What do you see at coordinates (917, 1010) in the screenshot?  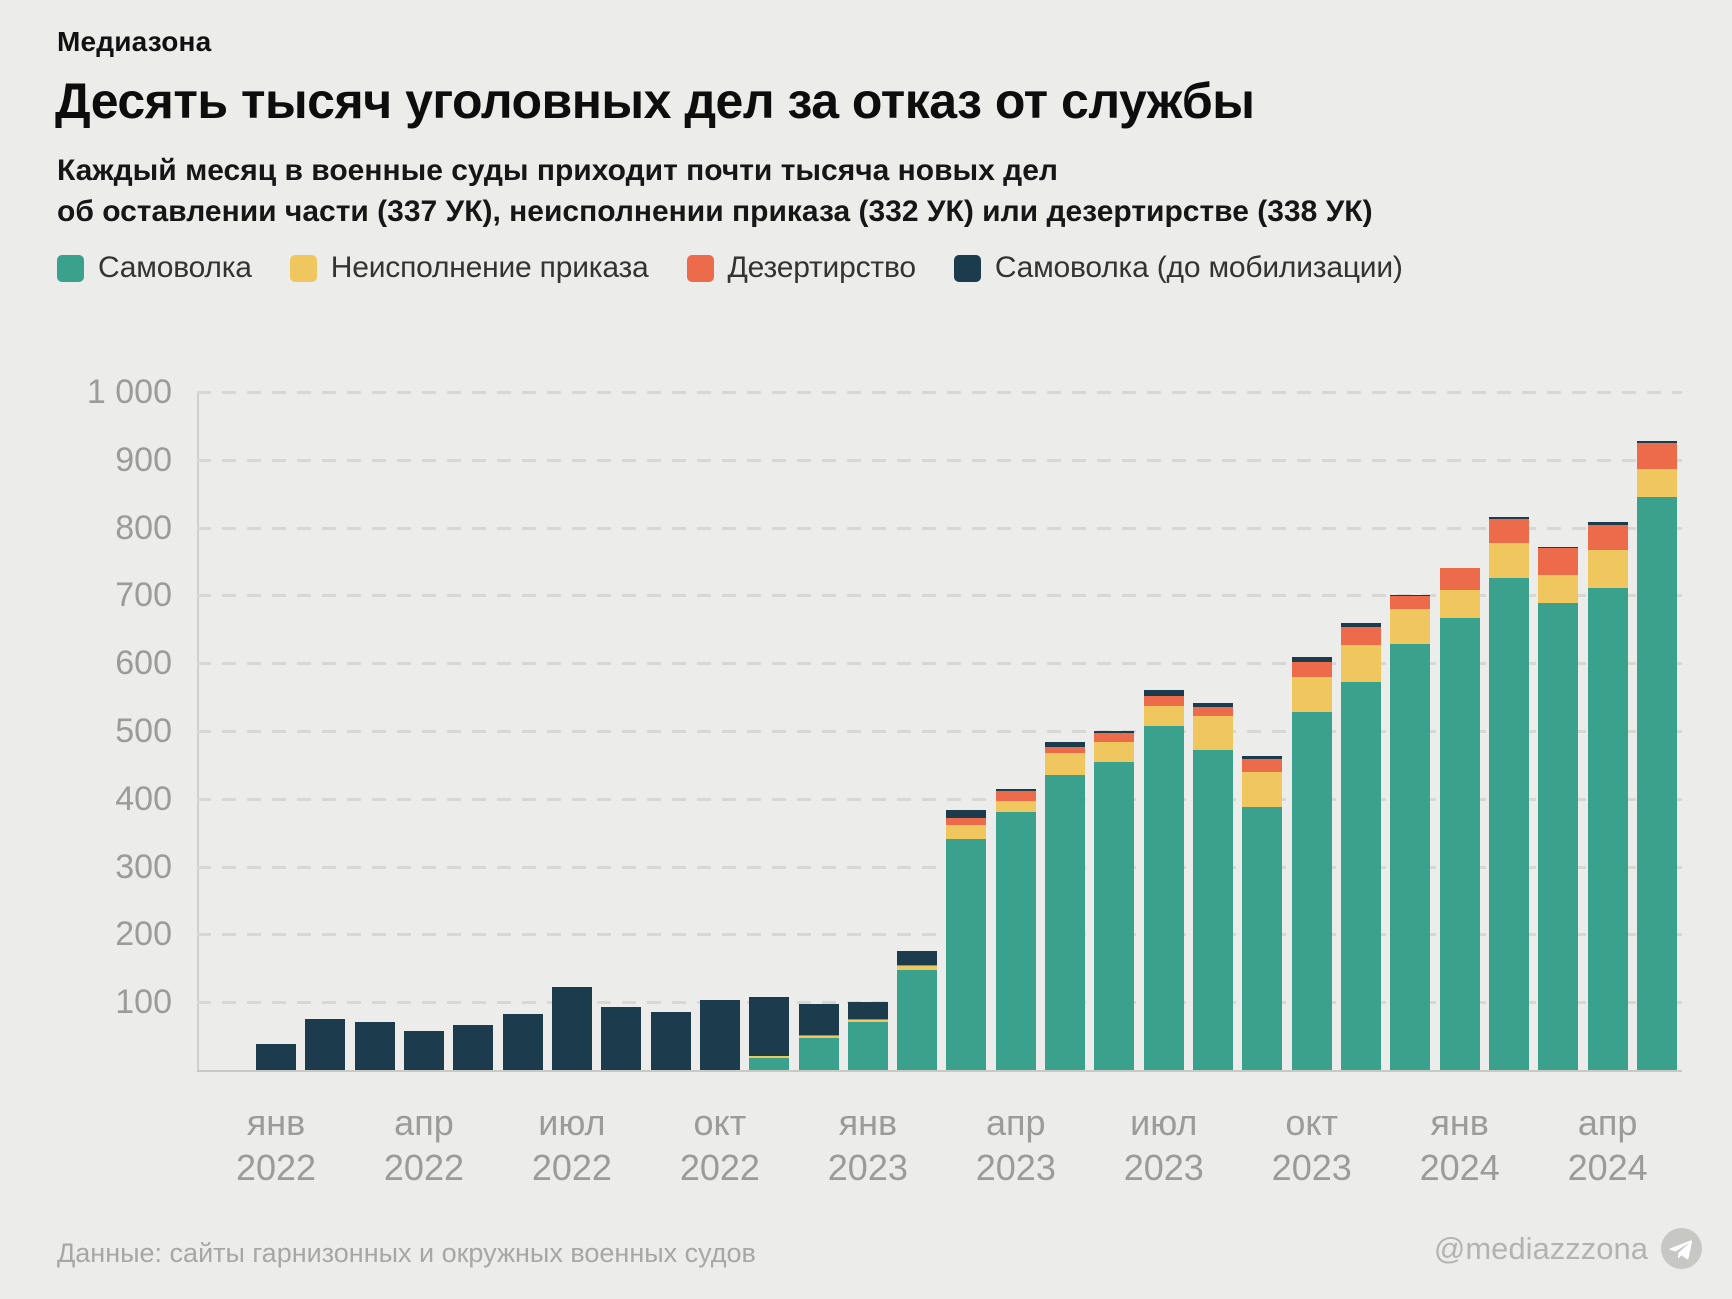 I see `bar-фев-2023` at bounding box center [917, 1010].